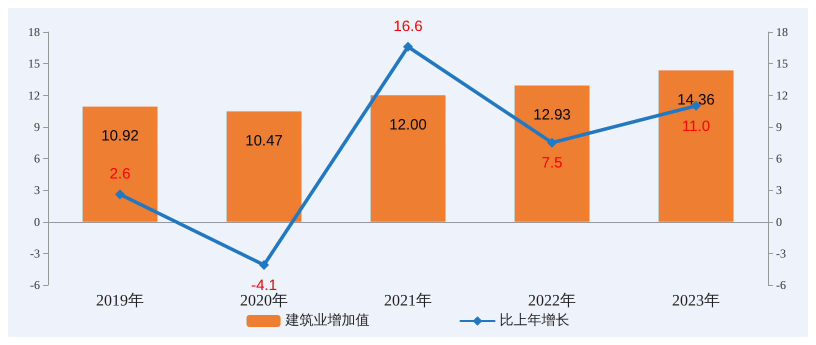  What do you see at coordinates (120, 173) in the screenshot?
I see `data-label: 2.6` at bounding box center [120, 173].